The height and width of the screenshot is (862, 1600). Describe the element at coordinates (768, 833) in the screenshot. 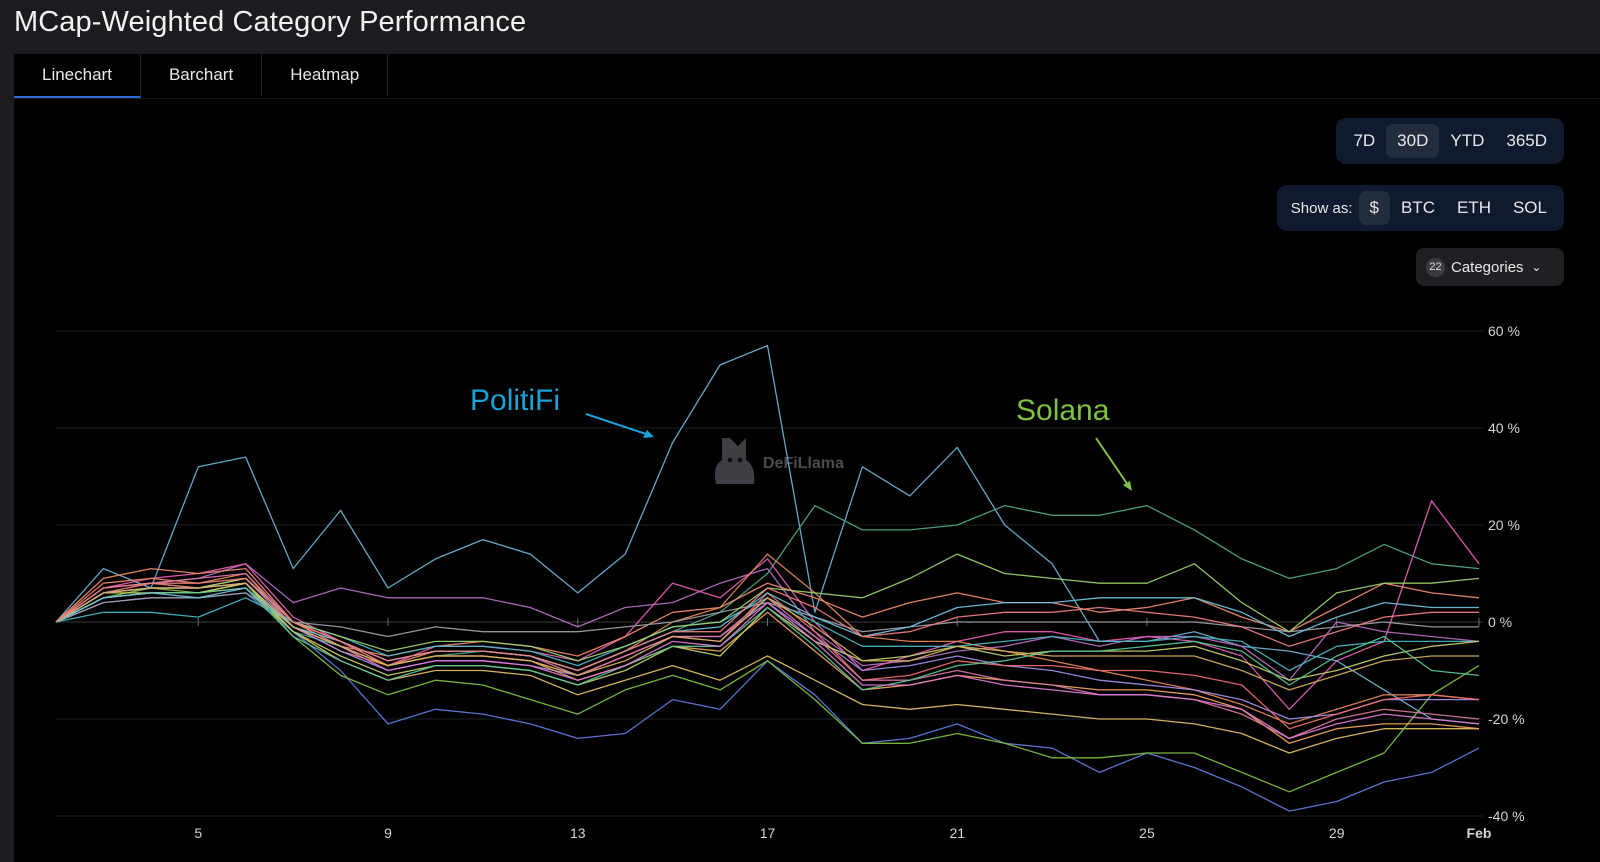

I see `x-tick-label: 17` at that location.